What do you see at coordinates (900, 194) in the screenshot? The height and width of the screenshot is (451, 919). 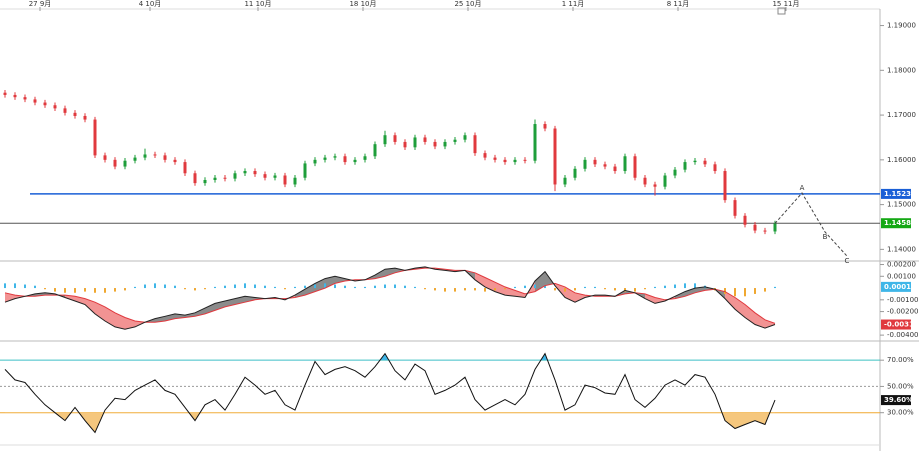 I see `level-tag: 1.15239` at bounding box center [900, 194].